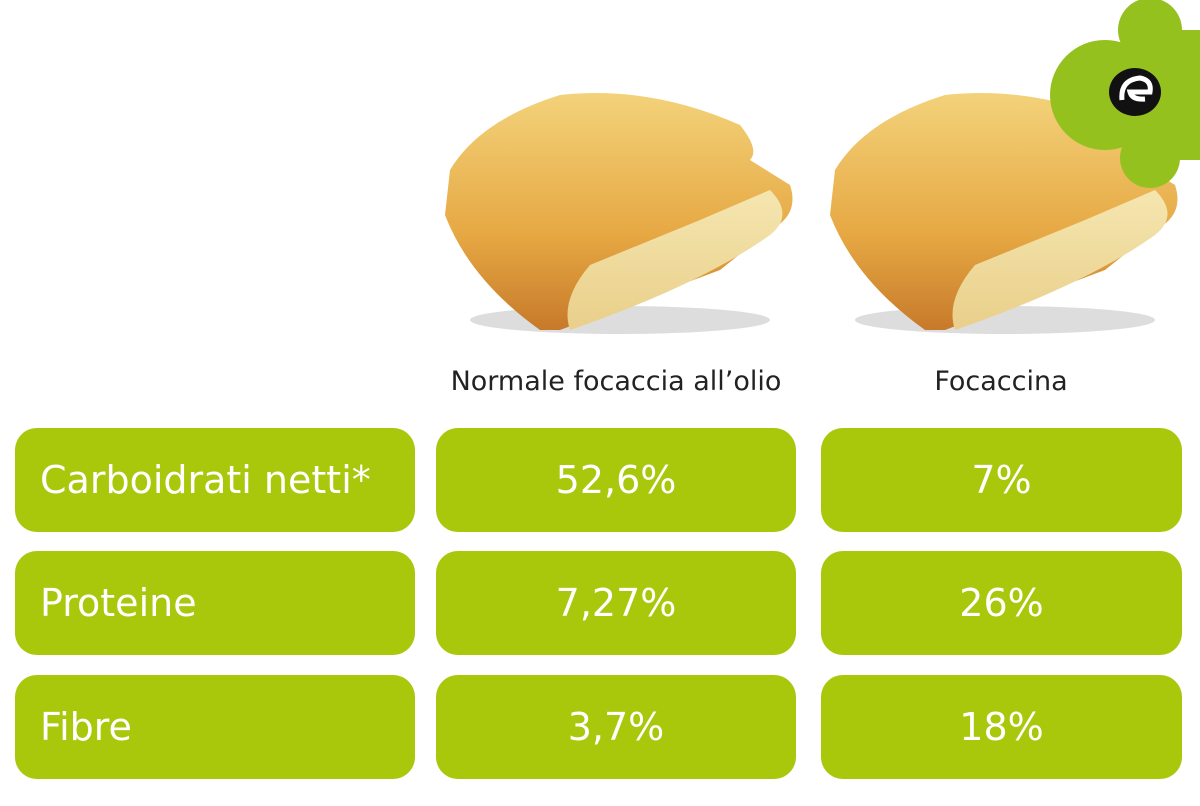  What do you see at coordinates (1001, 603) in the screenshot?
I see `value-cell: 26%` at bounding box center [1001, 603].